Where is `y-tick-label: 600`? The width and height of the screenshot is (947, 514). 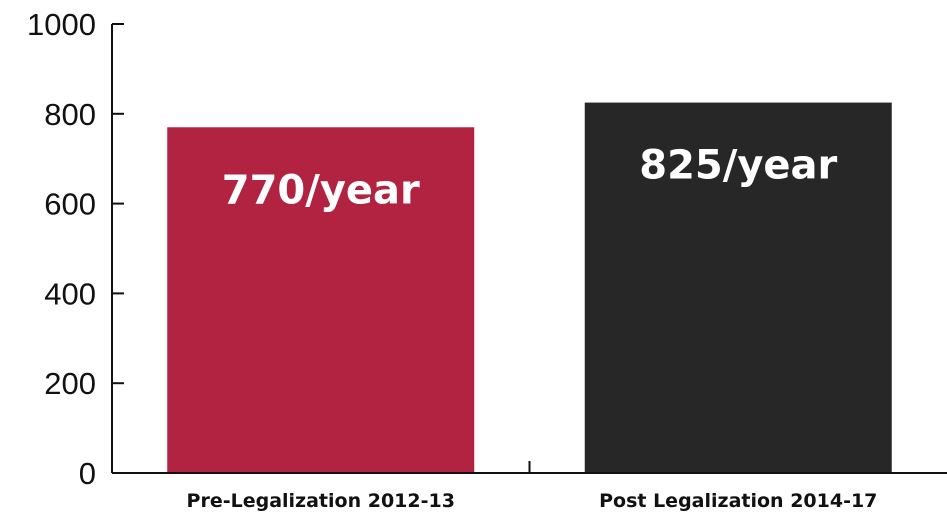
y-tick-label: 600 is located at coordinates (70, 204).